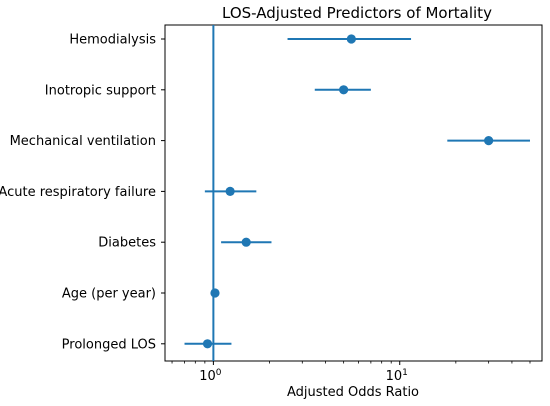  Describe the element at coordinates (78, 192) in the screenshot. I see `y-tick-label: Acute respiratory failure` at that location.